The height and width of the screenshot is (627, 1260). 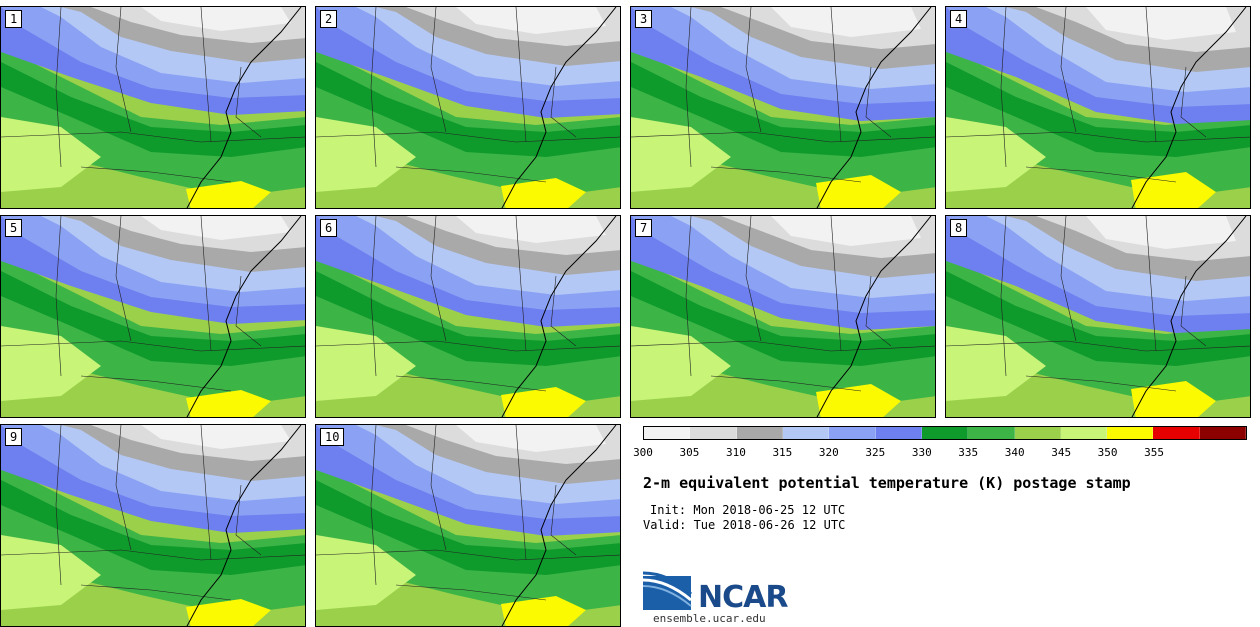 I want to click on panel-number: 6, so click(x=329, y=228).